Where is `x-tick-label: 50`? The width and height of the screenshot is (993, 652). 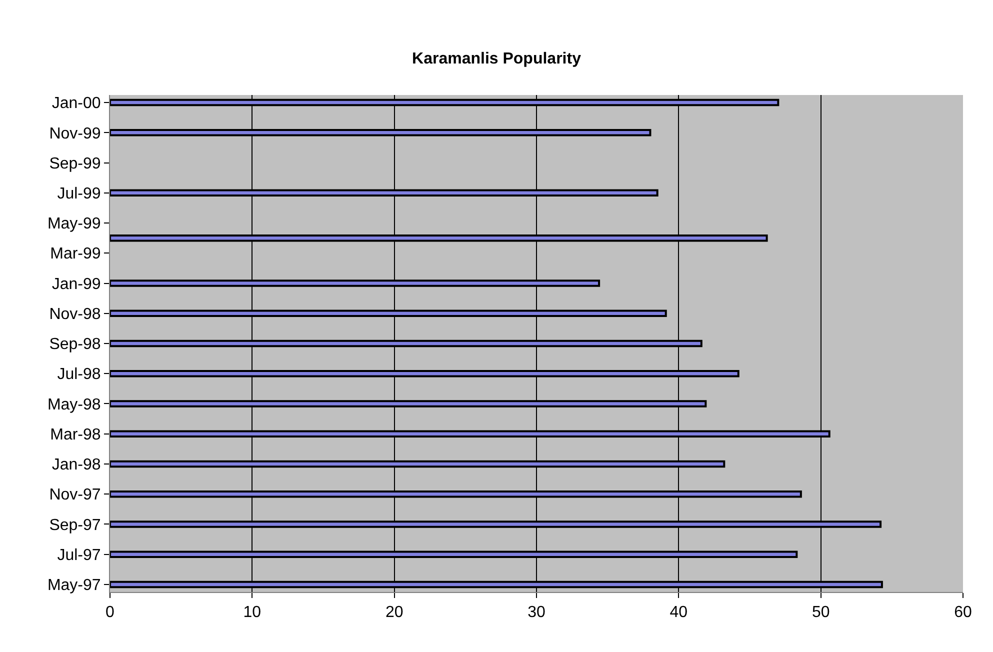
x-tick-label: 50 is located at coordinates (821, 613).